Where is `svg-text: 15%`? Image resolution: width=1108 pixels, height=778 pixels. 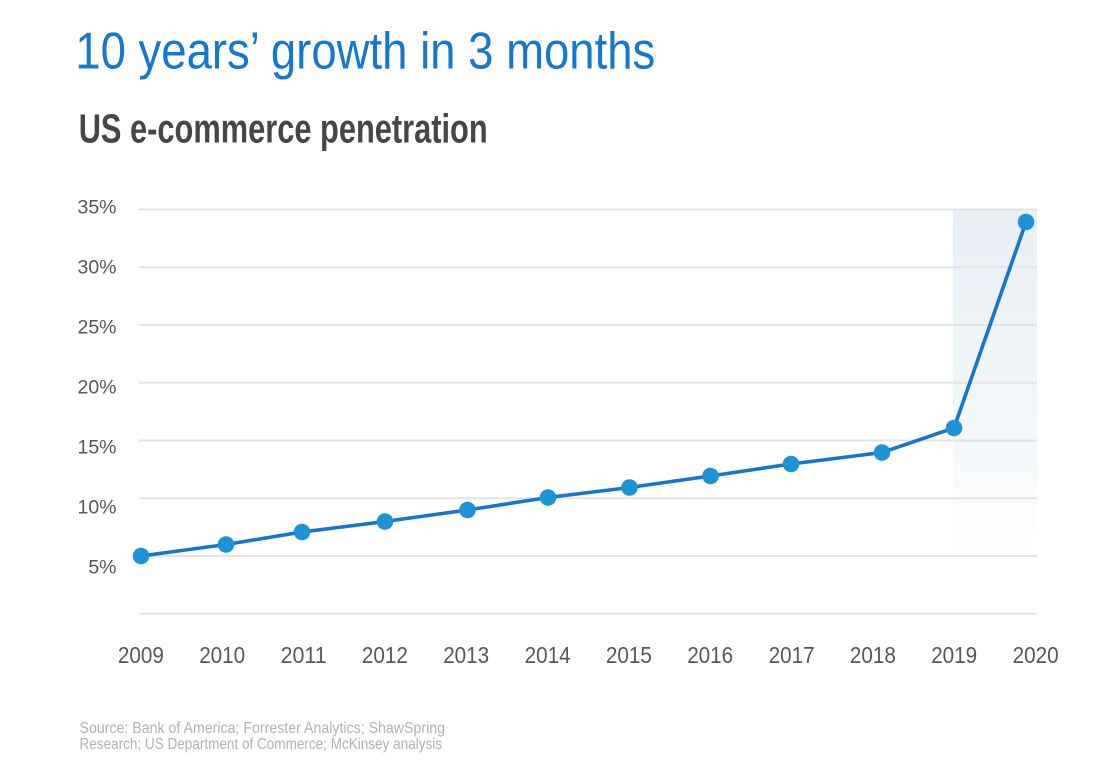 svg-text: 15% is located at coordinates (96, 448).